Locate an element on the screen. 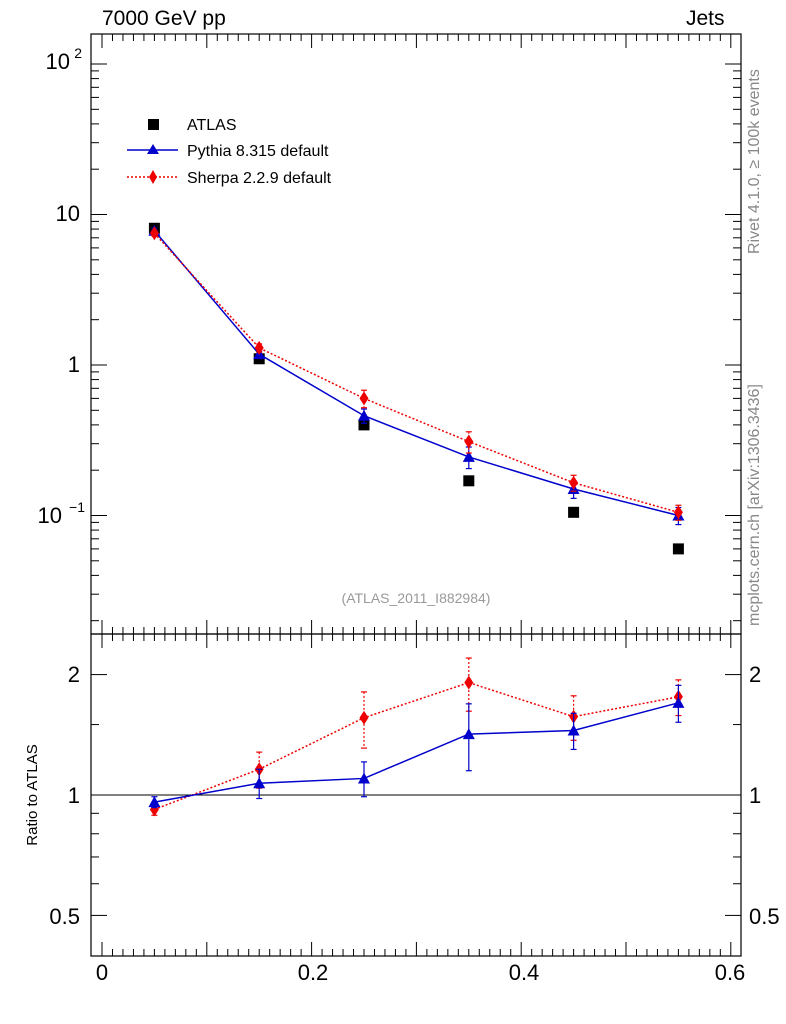 This screenshot has width=786, height=1024. ratio-pythia-series is located at coordinates (416, 746).